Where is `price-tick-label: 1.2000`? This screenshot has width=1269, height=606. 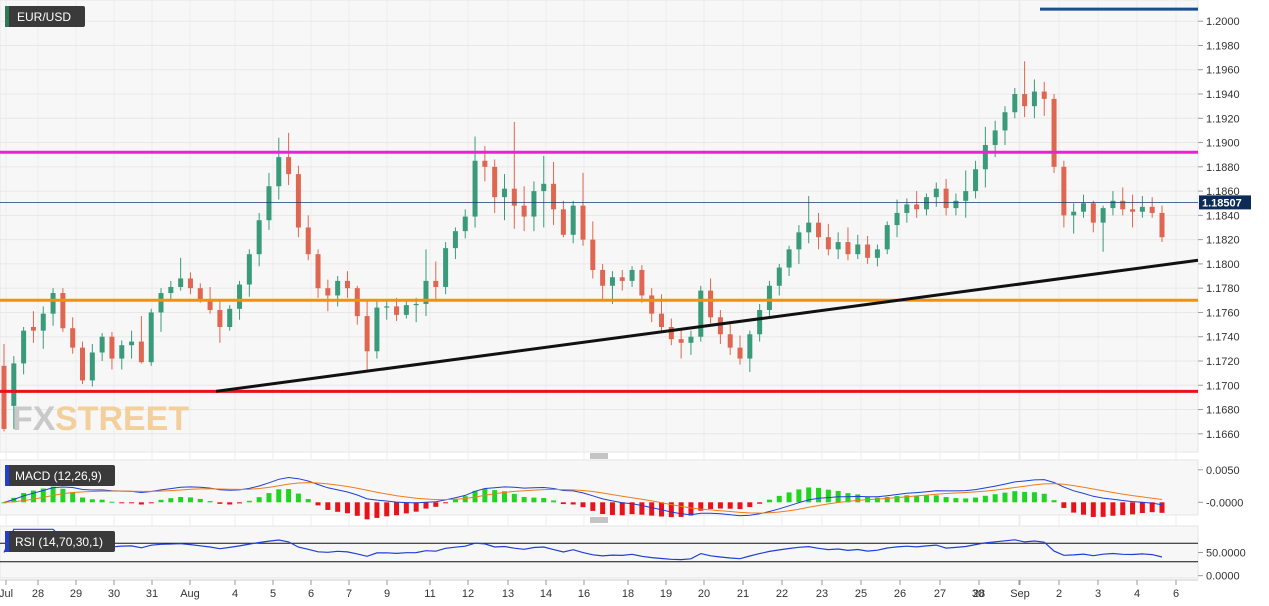 price-tick-label: 1.2000 is located at coordinates (1223, 22).